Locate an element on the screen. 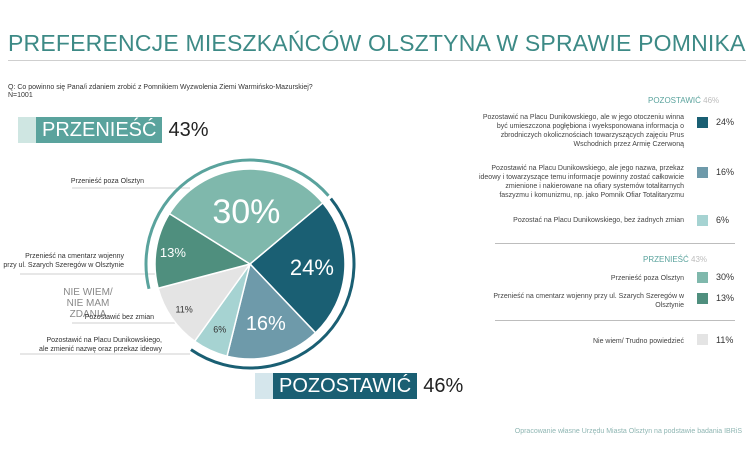 The image size is (750, 456). swatch-move-cemetery is located at coordinates (702, 298).